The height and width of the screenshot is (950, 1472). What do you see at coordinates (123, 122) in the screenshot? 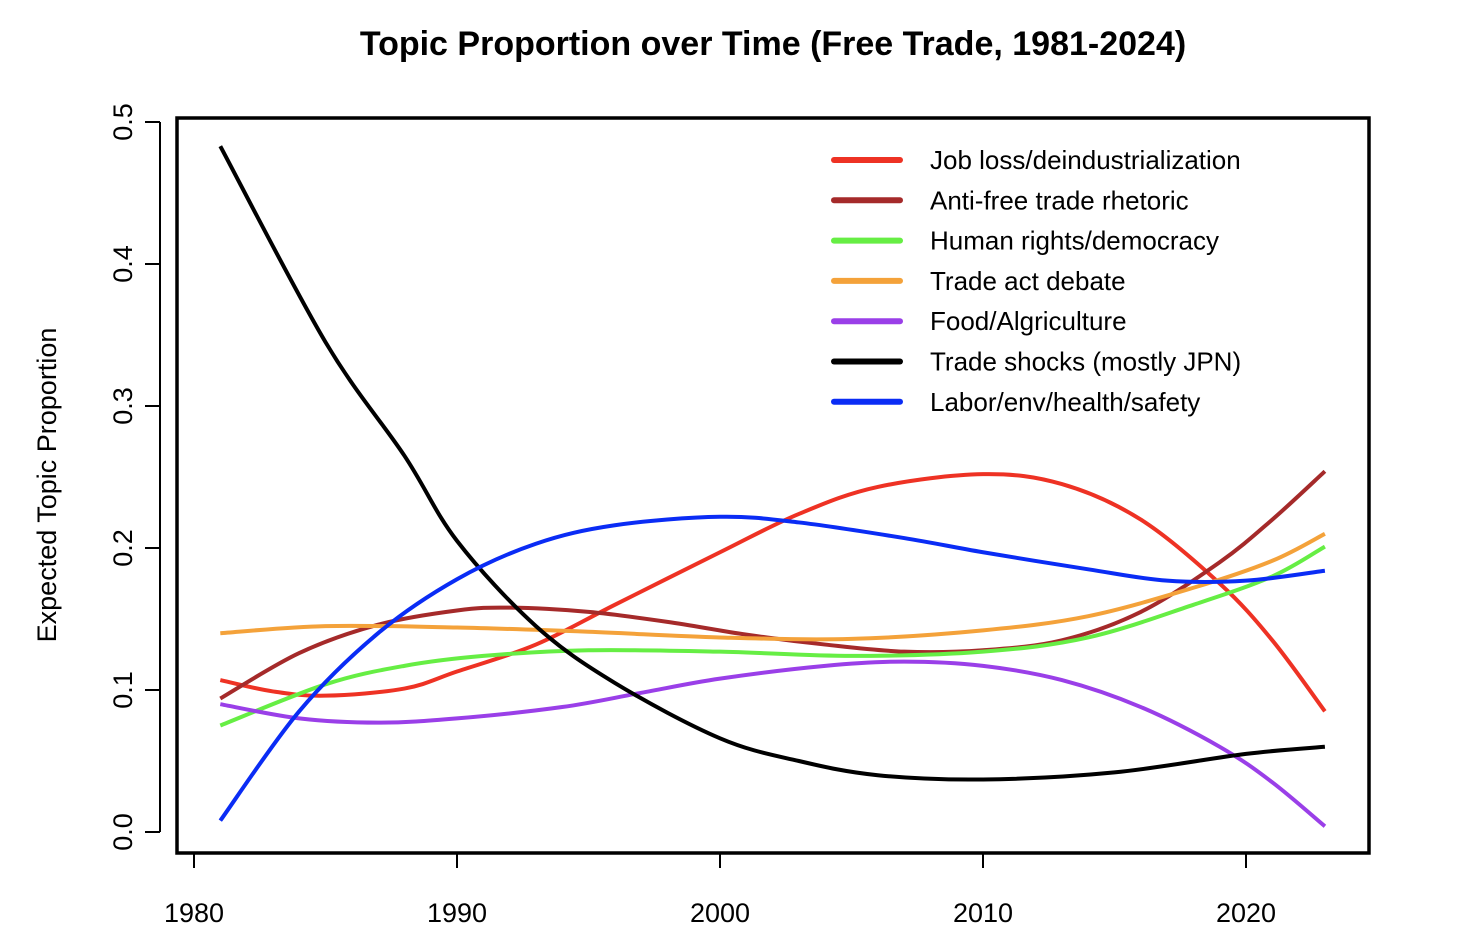
I see `y-tick-label: 0.5` at bounding box center [123, 122].